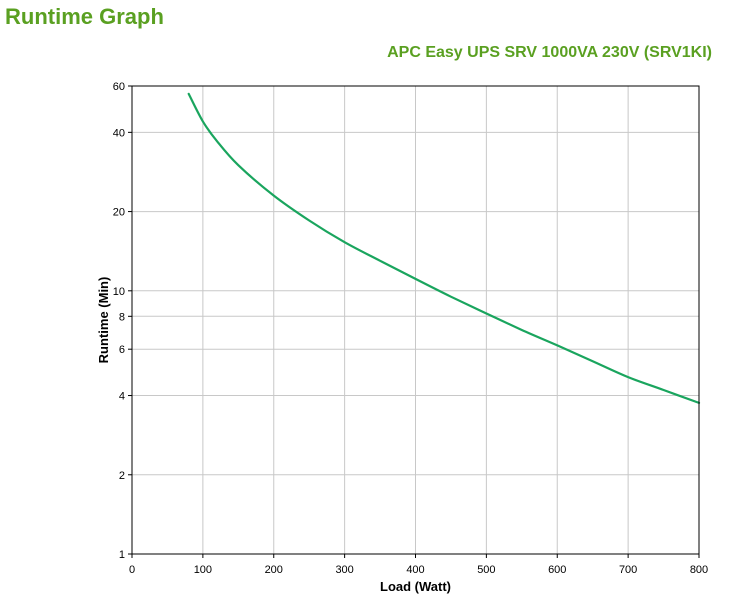 The height and width of the screenshot is (600, 736). I want to click on x-tick-label: 600, so click(557, 570).